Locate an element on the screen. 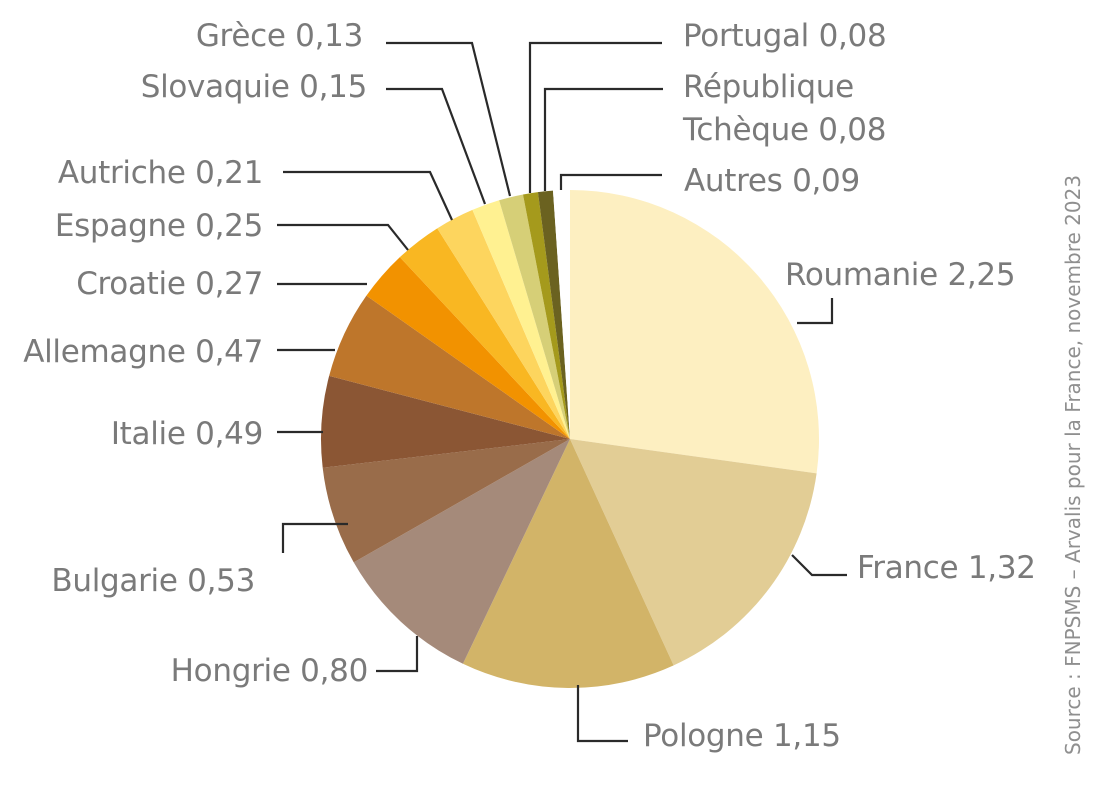  label-espagne-value: 0,25 is located at coordinates (229, 226).